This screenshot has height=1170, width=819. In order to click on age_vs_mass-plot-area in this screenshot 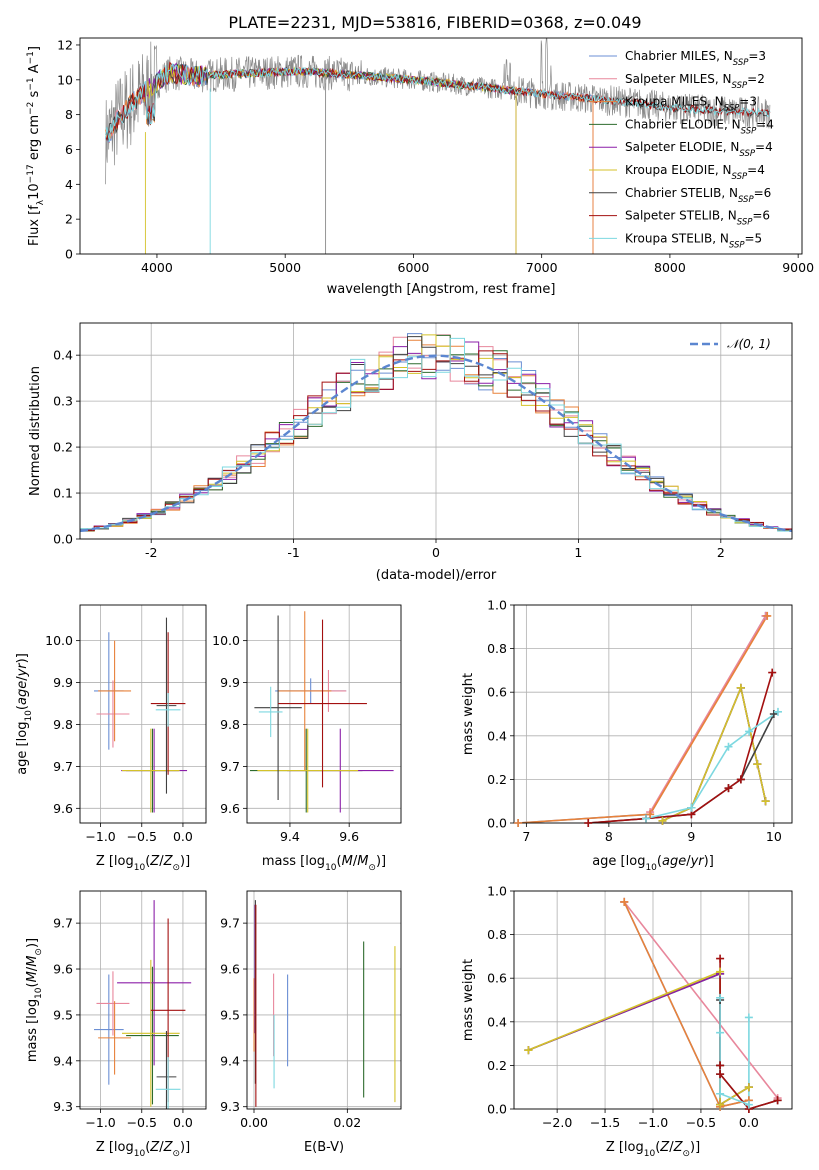, I will do `click(321, 712)`.